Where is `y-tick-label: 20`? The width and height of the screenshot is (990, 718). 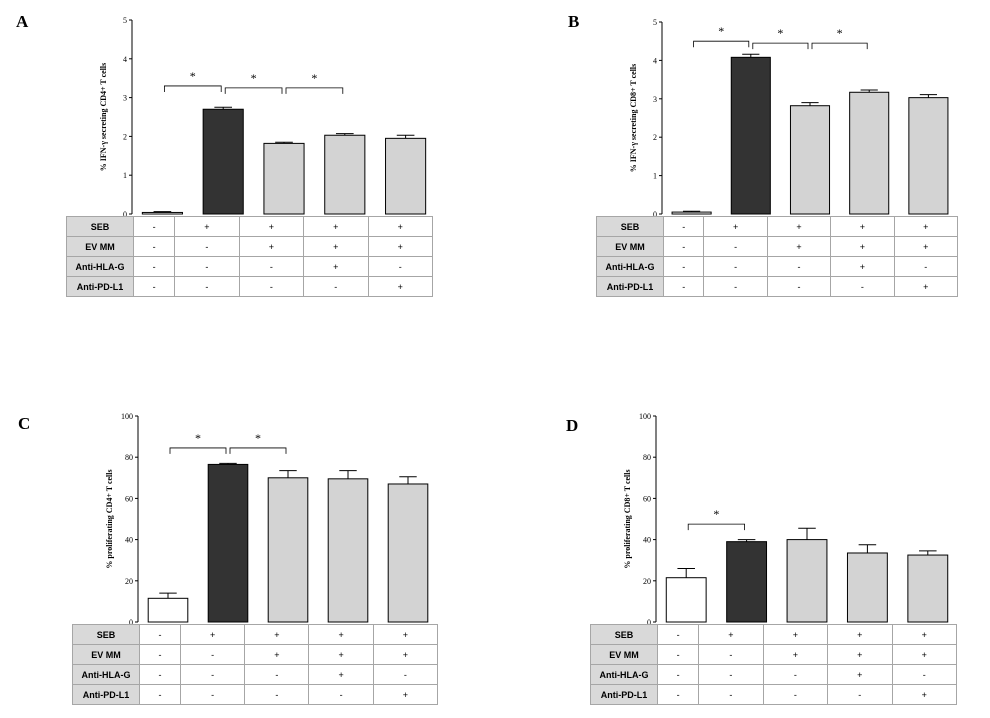
y-tick-label: 20 is located at coordinates (647, 581).